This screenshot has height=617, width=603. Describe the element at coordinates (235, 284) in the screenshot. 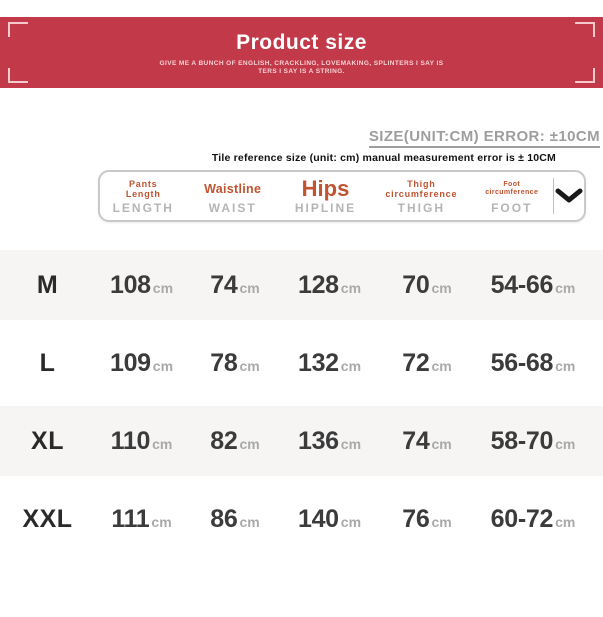

I see `value-waist: 74 cm` at that location.